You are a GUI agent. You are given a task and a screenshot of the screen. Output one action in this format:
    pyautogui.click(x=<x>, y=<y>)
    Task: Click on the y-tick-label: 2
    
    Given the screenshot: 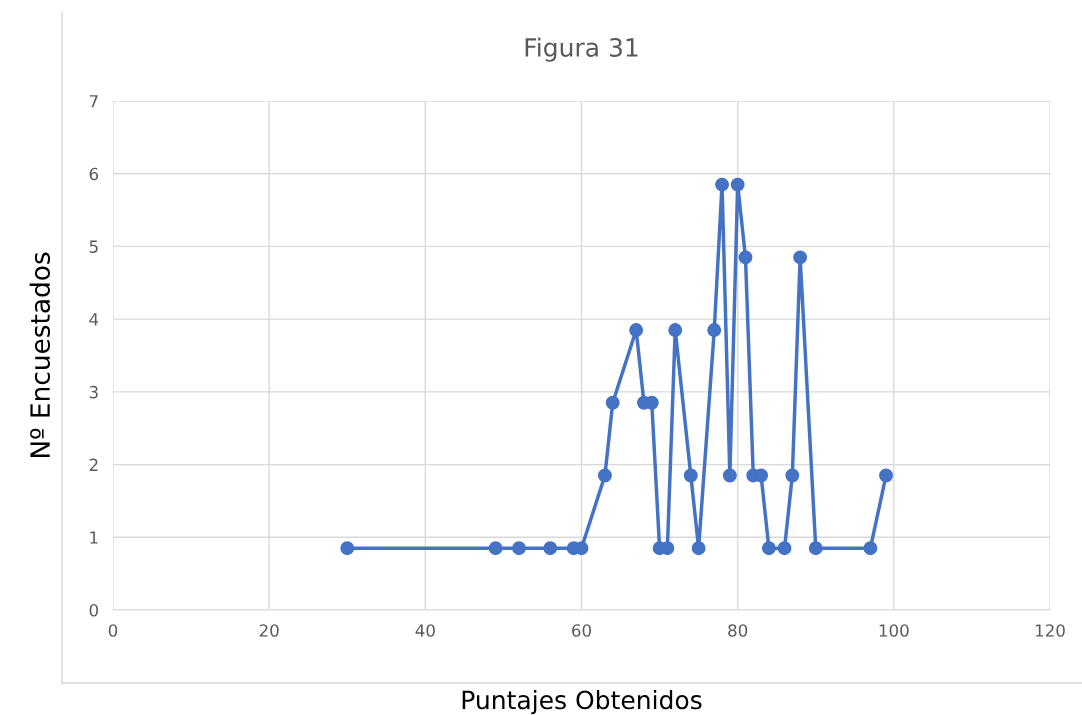 What is the action you would take?
    pyautogui.click(x=93, y=464)
    